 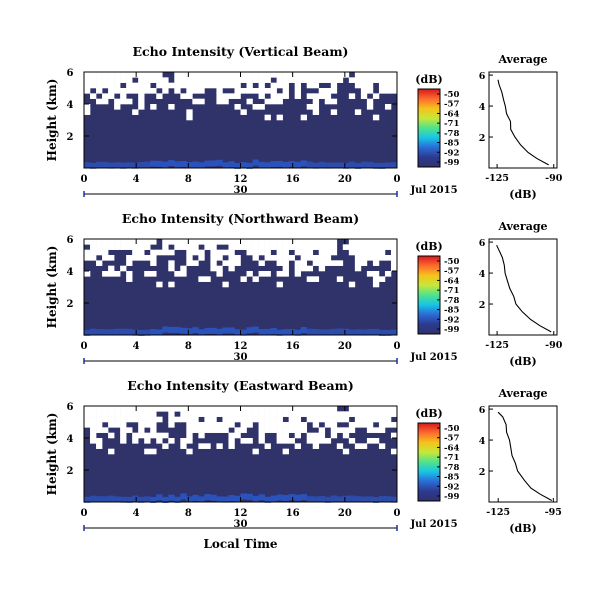 What do you see at coordinates (293, 346) in the screenshot?
I see `x-tick-label: 16` at bounding box center [293, 346].